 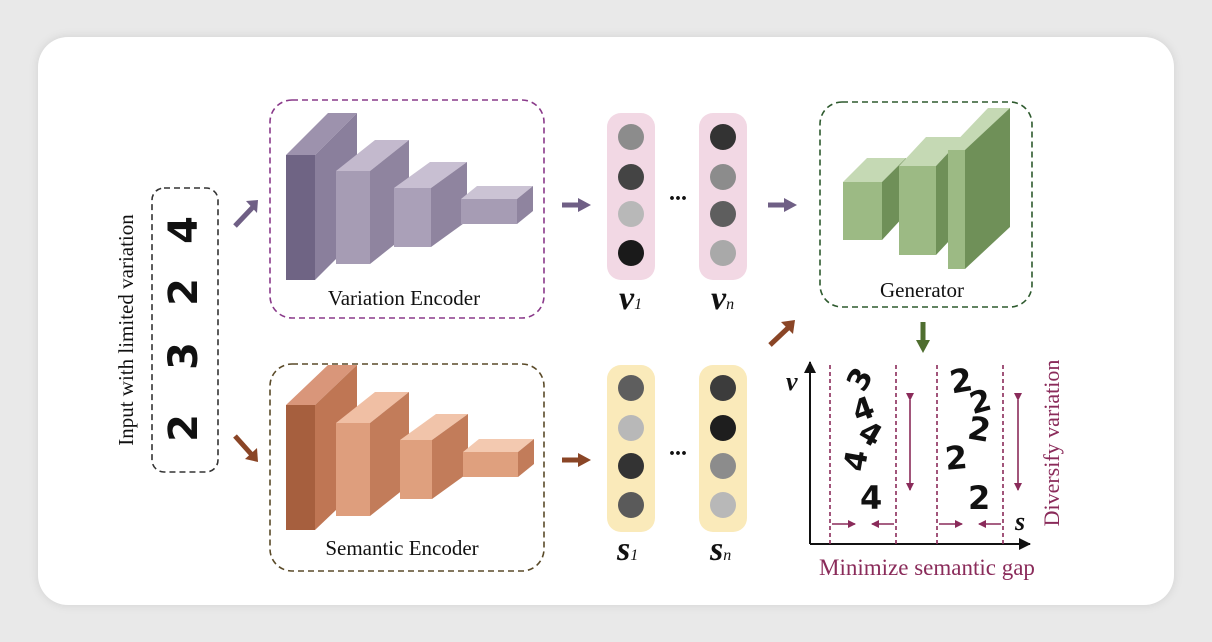 I want to click on vn-label: vn, so click(x=722, y=298).